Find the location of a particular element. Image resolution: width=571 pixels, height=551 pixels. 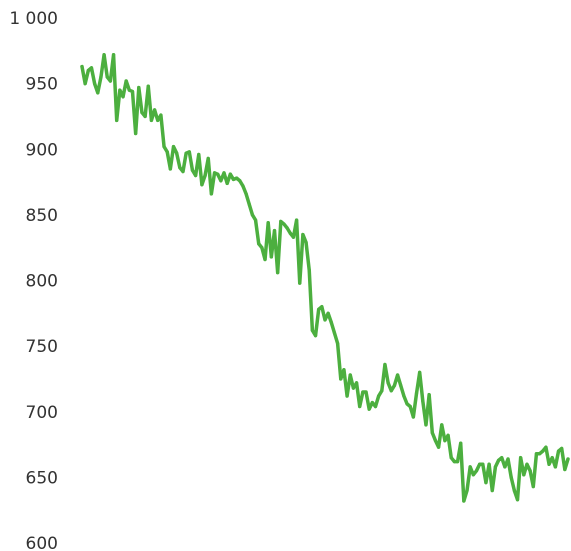

y-tick-label: 850 is located at coordinates (42, 216).